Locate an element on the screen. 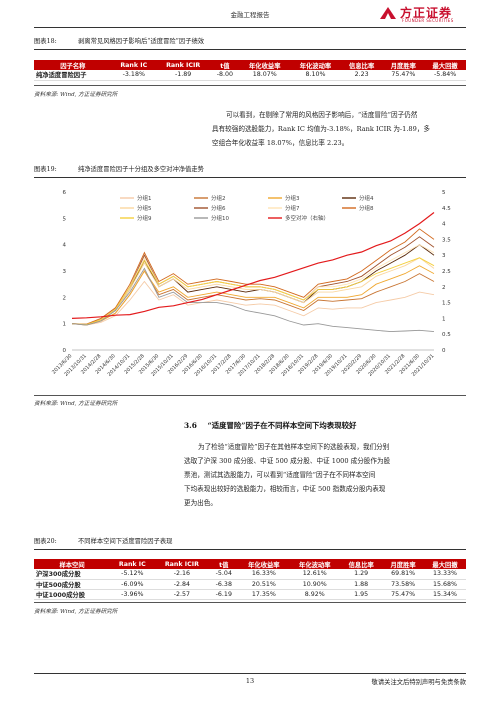 This screenshot has width=500, height=706. table-cell: 1.95 is located at coordinates (361, 594).